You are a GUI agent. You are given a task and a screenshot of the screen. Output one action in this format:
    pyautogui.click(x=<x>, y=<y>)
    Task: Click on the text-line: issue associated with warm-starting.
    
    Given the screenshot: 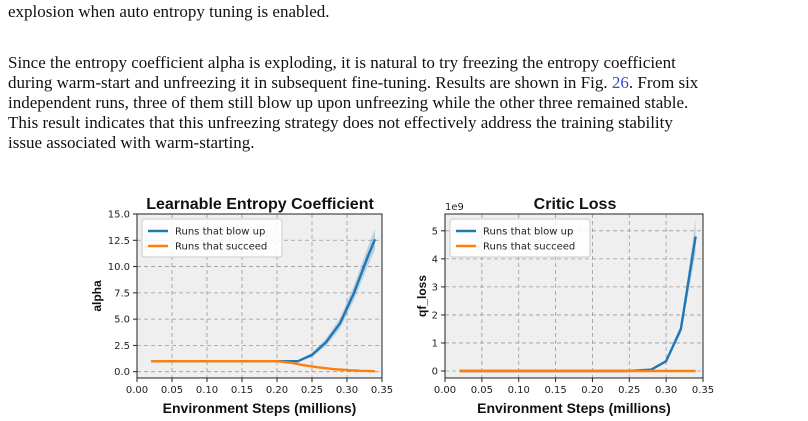 What is the action you would take?
    pyautogui.click(x=131, y=142)
    